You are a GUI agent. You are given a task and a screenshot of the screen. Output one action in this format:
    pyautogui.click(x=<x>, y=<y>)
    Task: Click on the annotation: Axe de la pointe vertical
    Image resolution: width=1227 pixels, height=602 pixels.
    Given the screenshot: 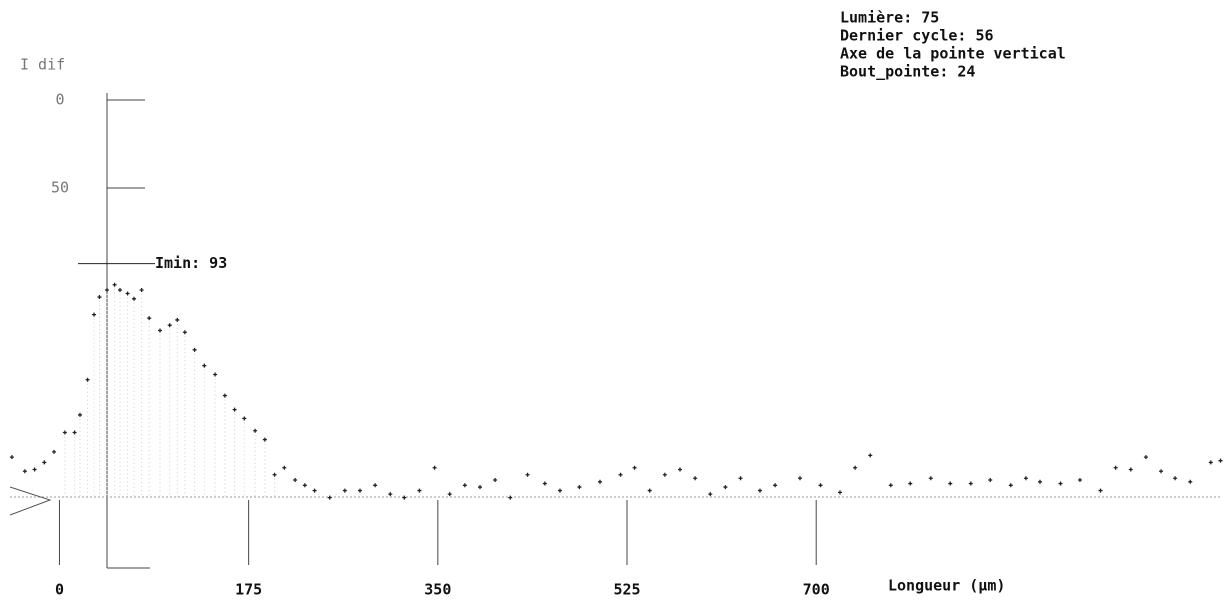 What is the action you would take?
    pyautogui.click(x=953, y=54)
    